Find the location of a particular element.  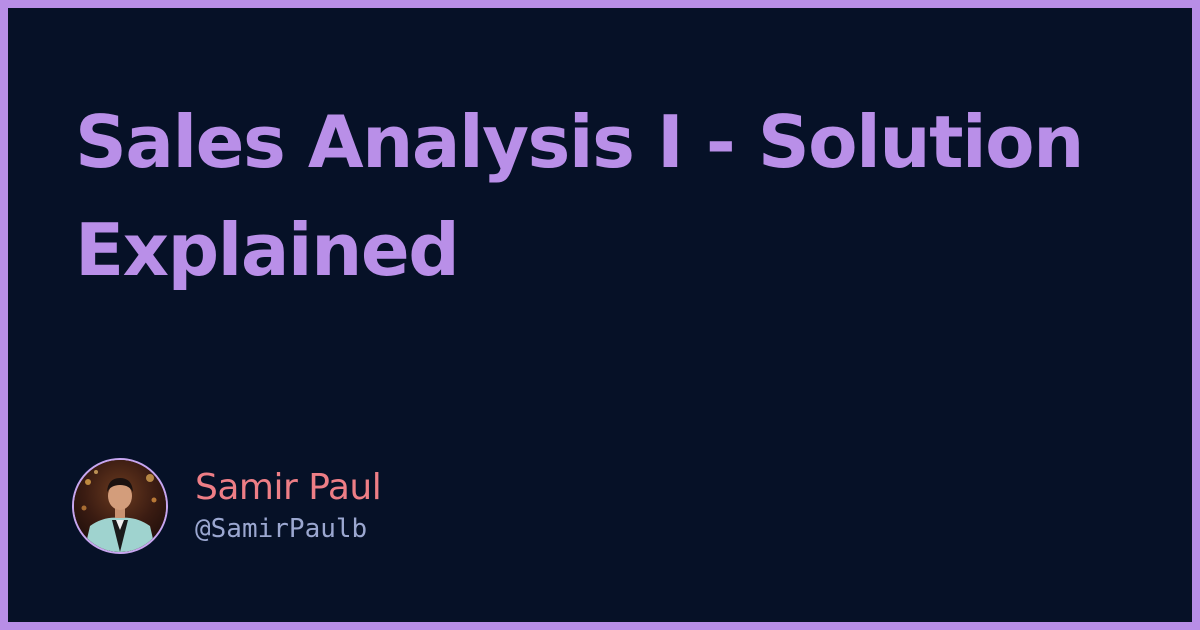

author-block: Samir Paul @SamirPaulb is located at coordinates (227, 506).